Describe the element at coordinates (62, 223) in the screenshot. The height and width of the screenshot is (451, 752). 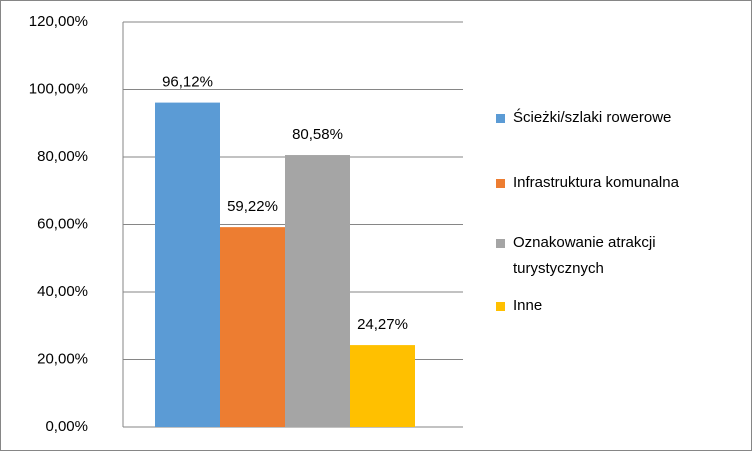
I see `y-tick-label: 60,00%` at that location.